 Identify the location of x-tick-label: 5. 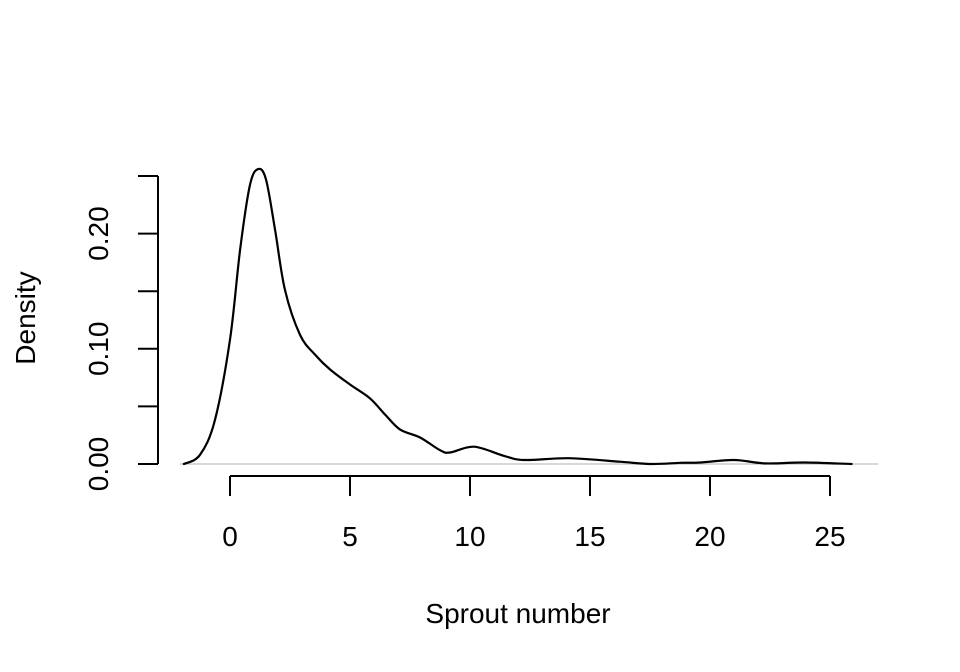
(350, 536).